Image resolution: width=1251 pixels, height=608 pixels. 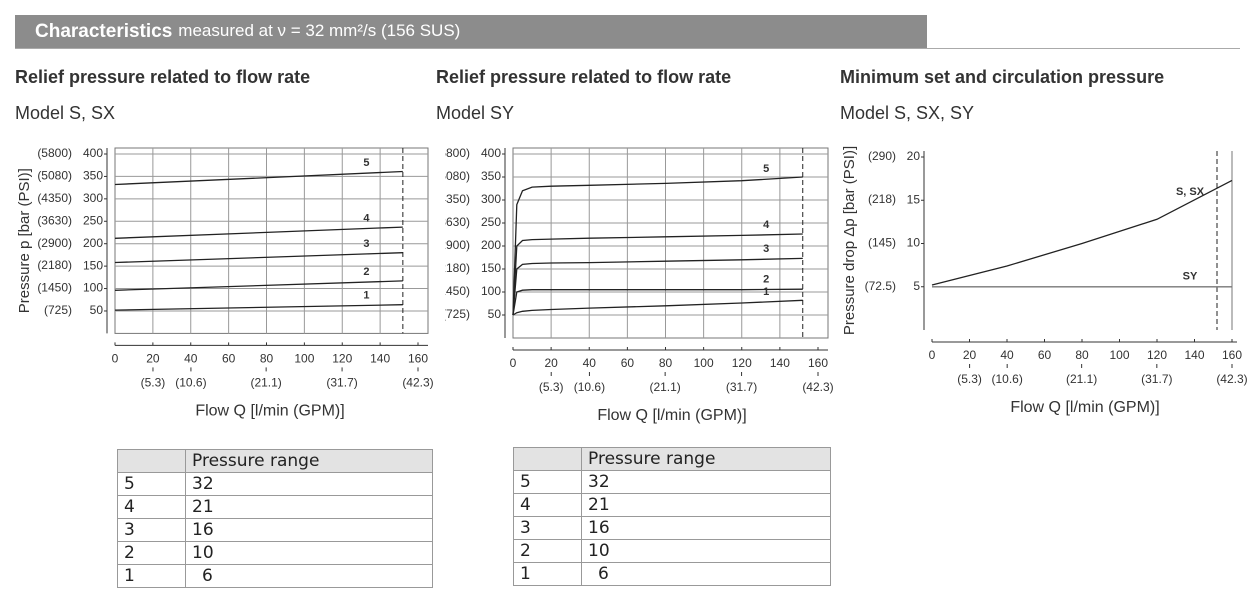 What do you see at coordinates (275, 484) in the screenshot?
I see `table-row: 5 32` at bounding box center [275, 484].